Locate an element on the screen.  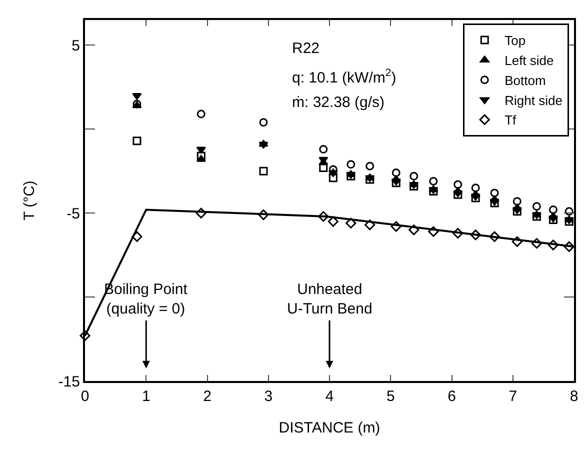
y-tick-label: -15 is located at coordinates (69, 381).